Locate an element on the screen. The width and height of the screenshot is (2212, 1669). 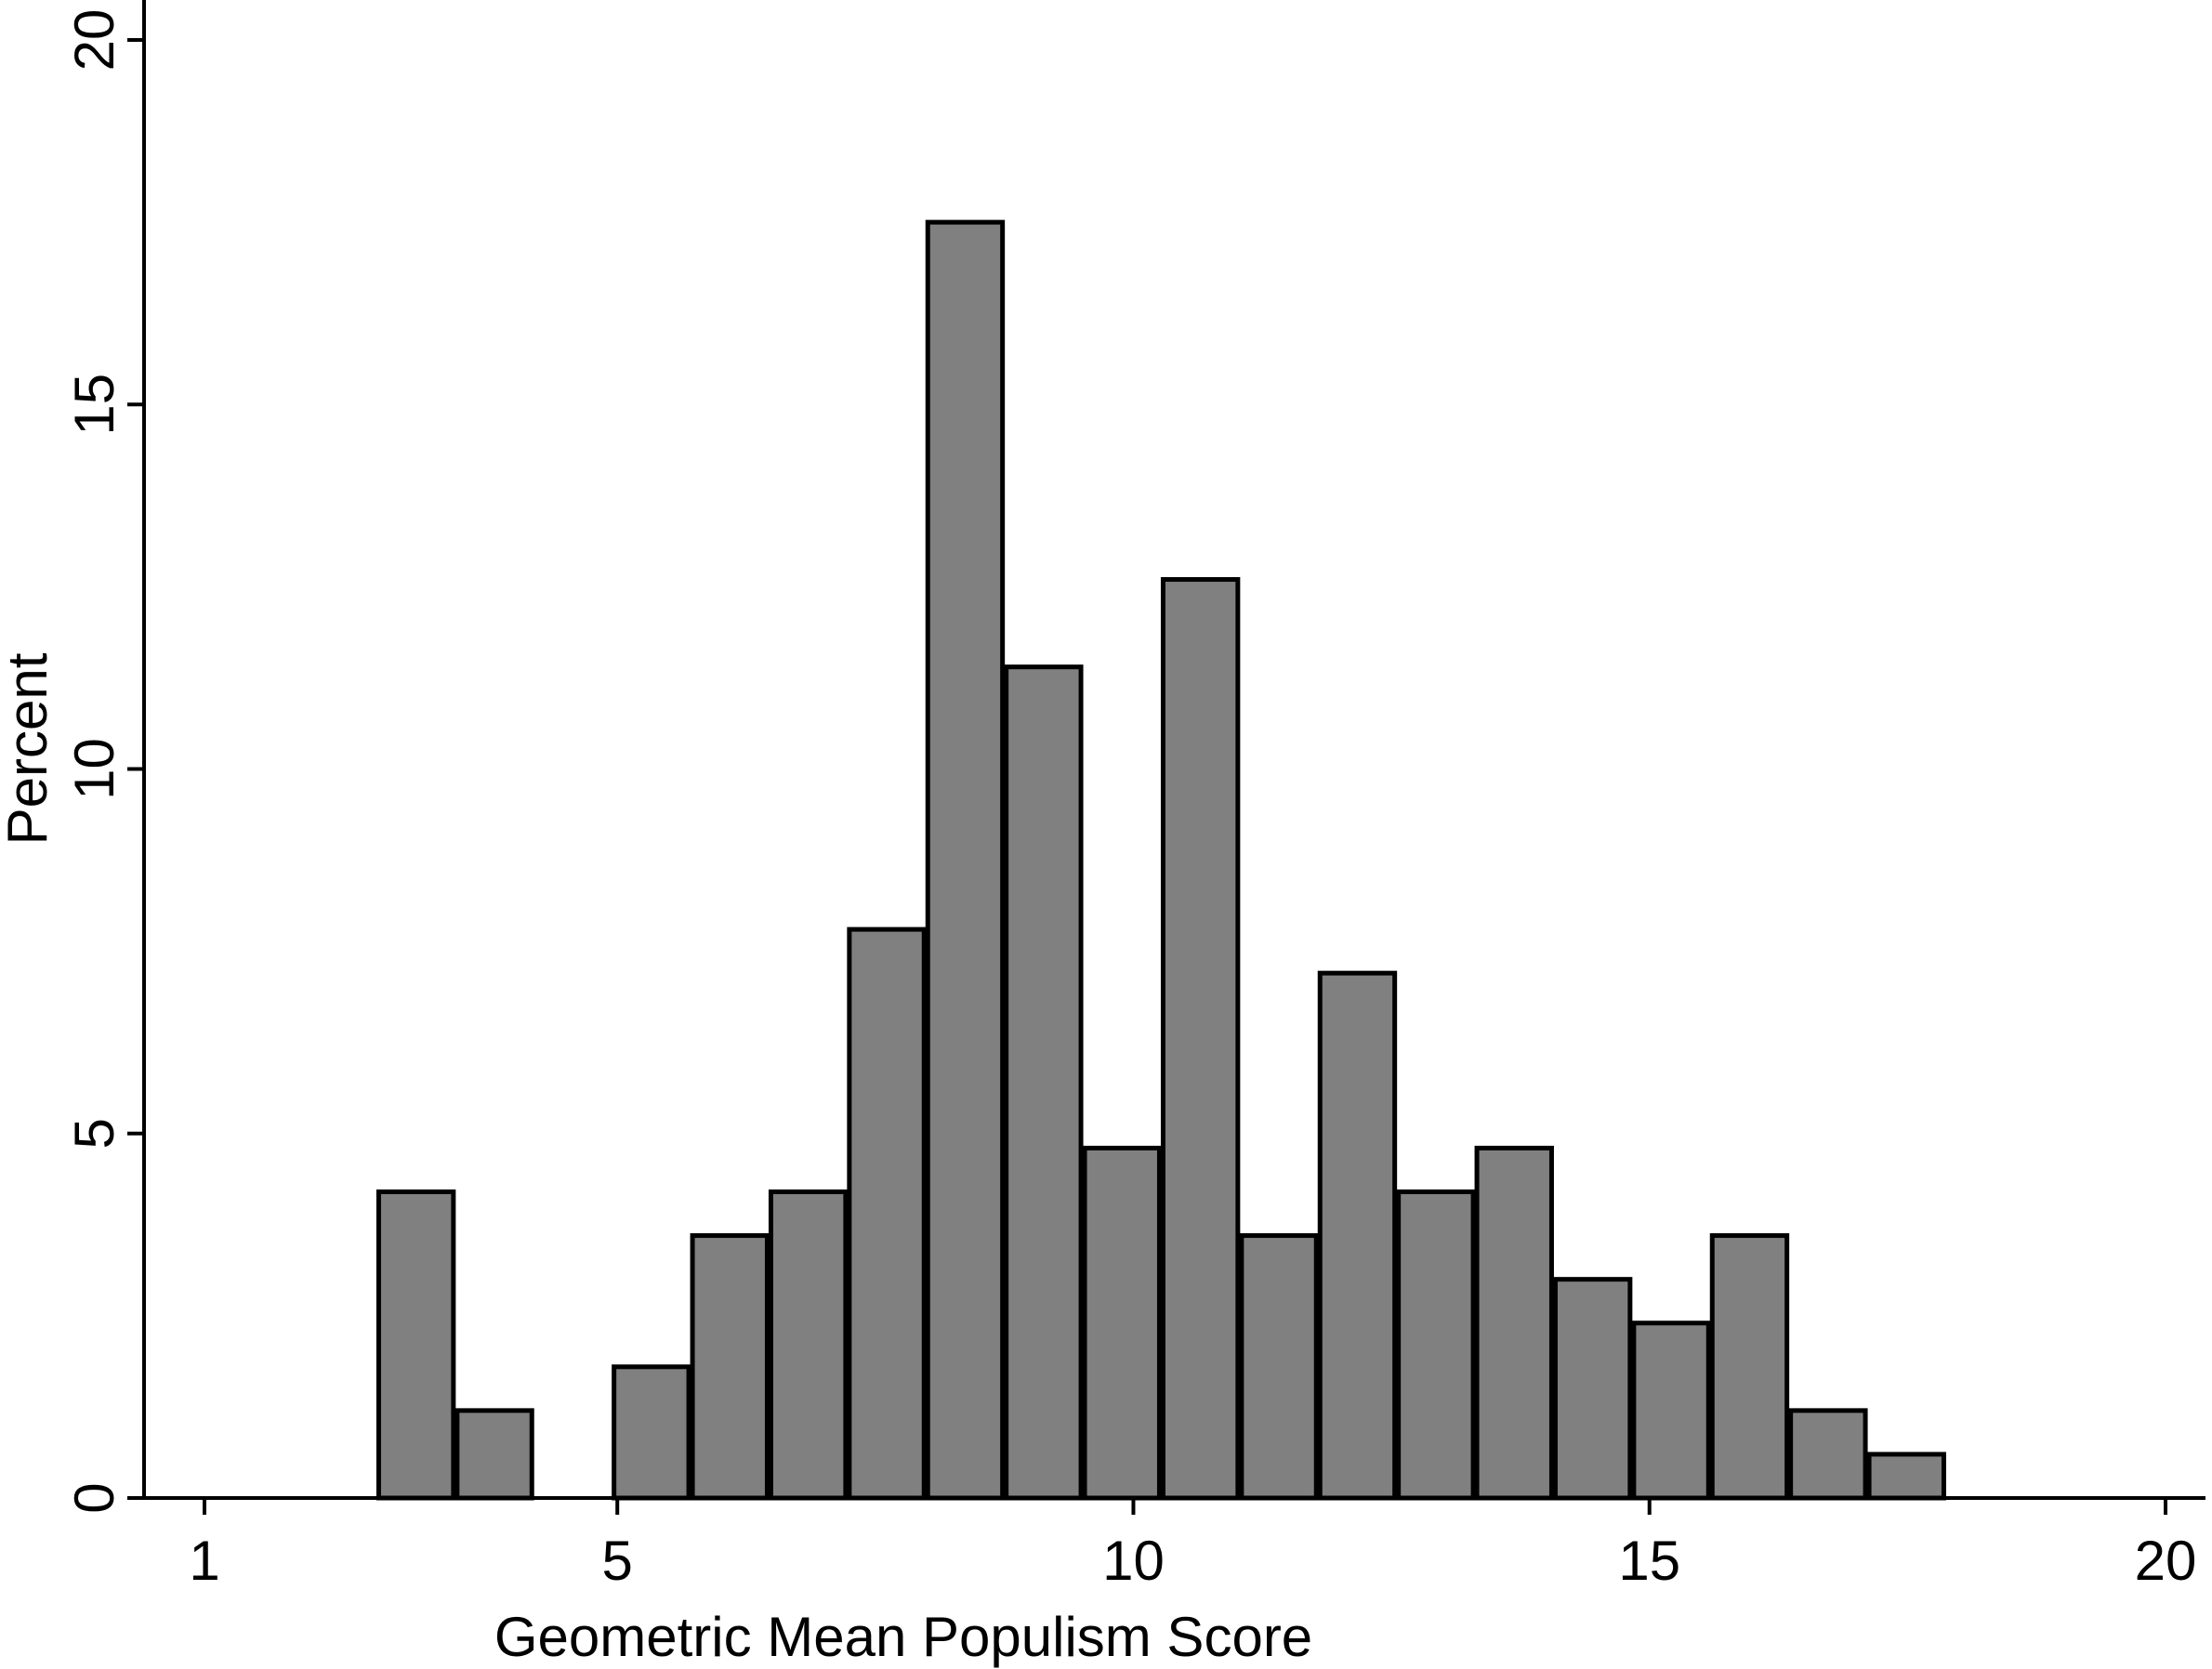
y-ticks-group: 0 5 10 15 20 is located at coordinates (103, 761).